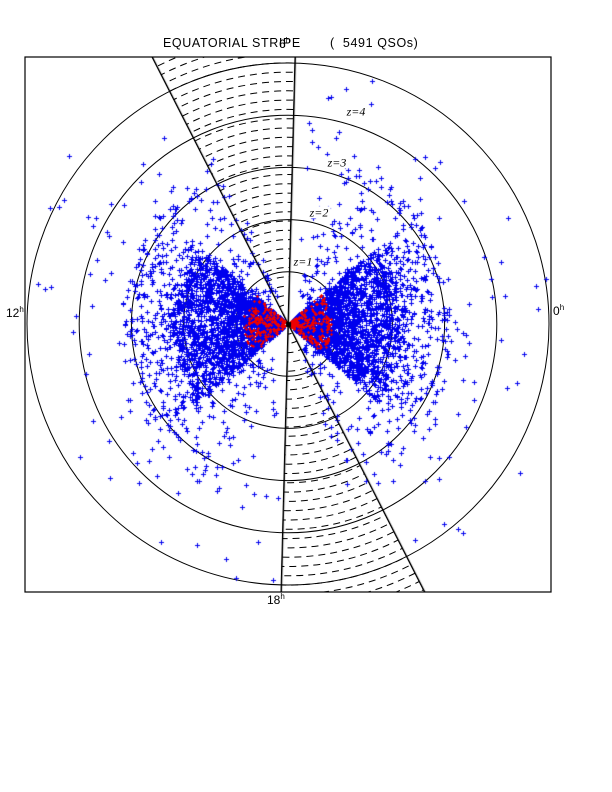 This screenshot has width=612, height=792. I want to click on ring-label-z2: z=2, so click(319, 212).